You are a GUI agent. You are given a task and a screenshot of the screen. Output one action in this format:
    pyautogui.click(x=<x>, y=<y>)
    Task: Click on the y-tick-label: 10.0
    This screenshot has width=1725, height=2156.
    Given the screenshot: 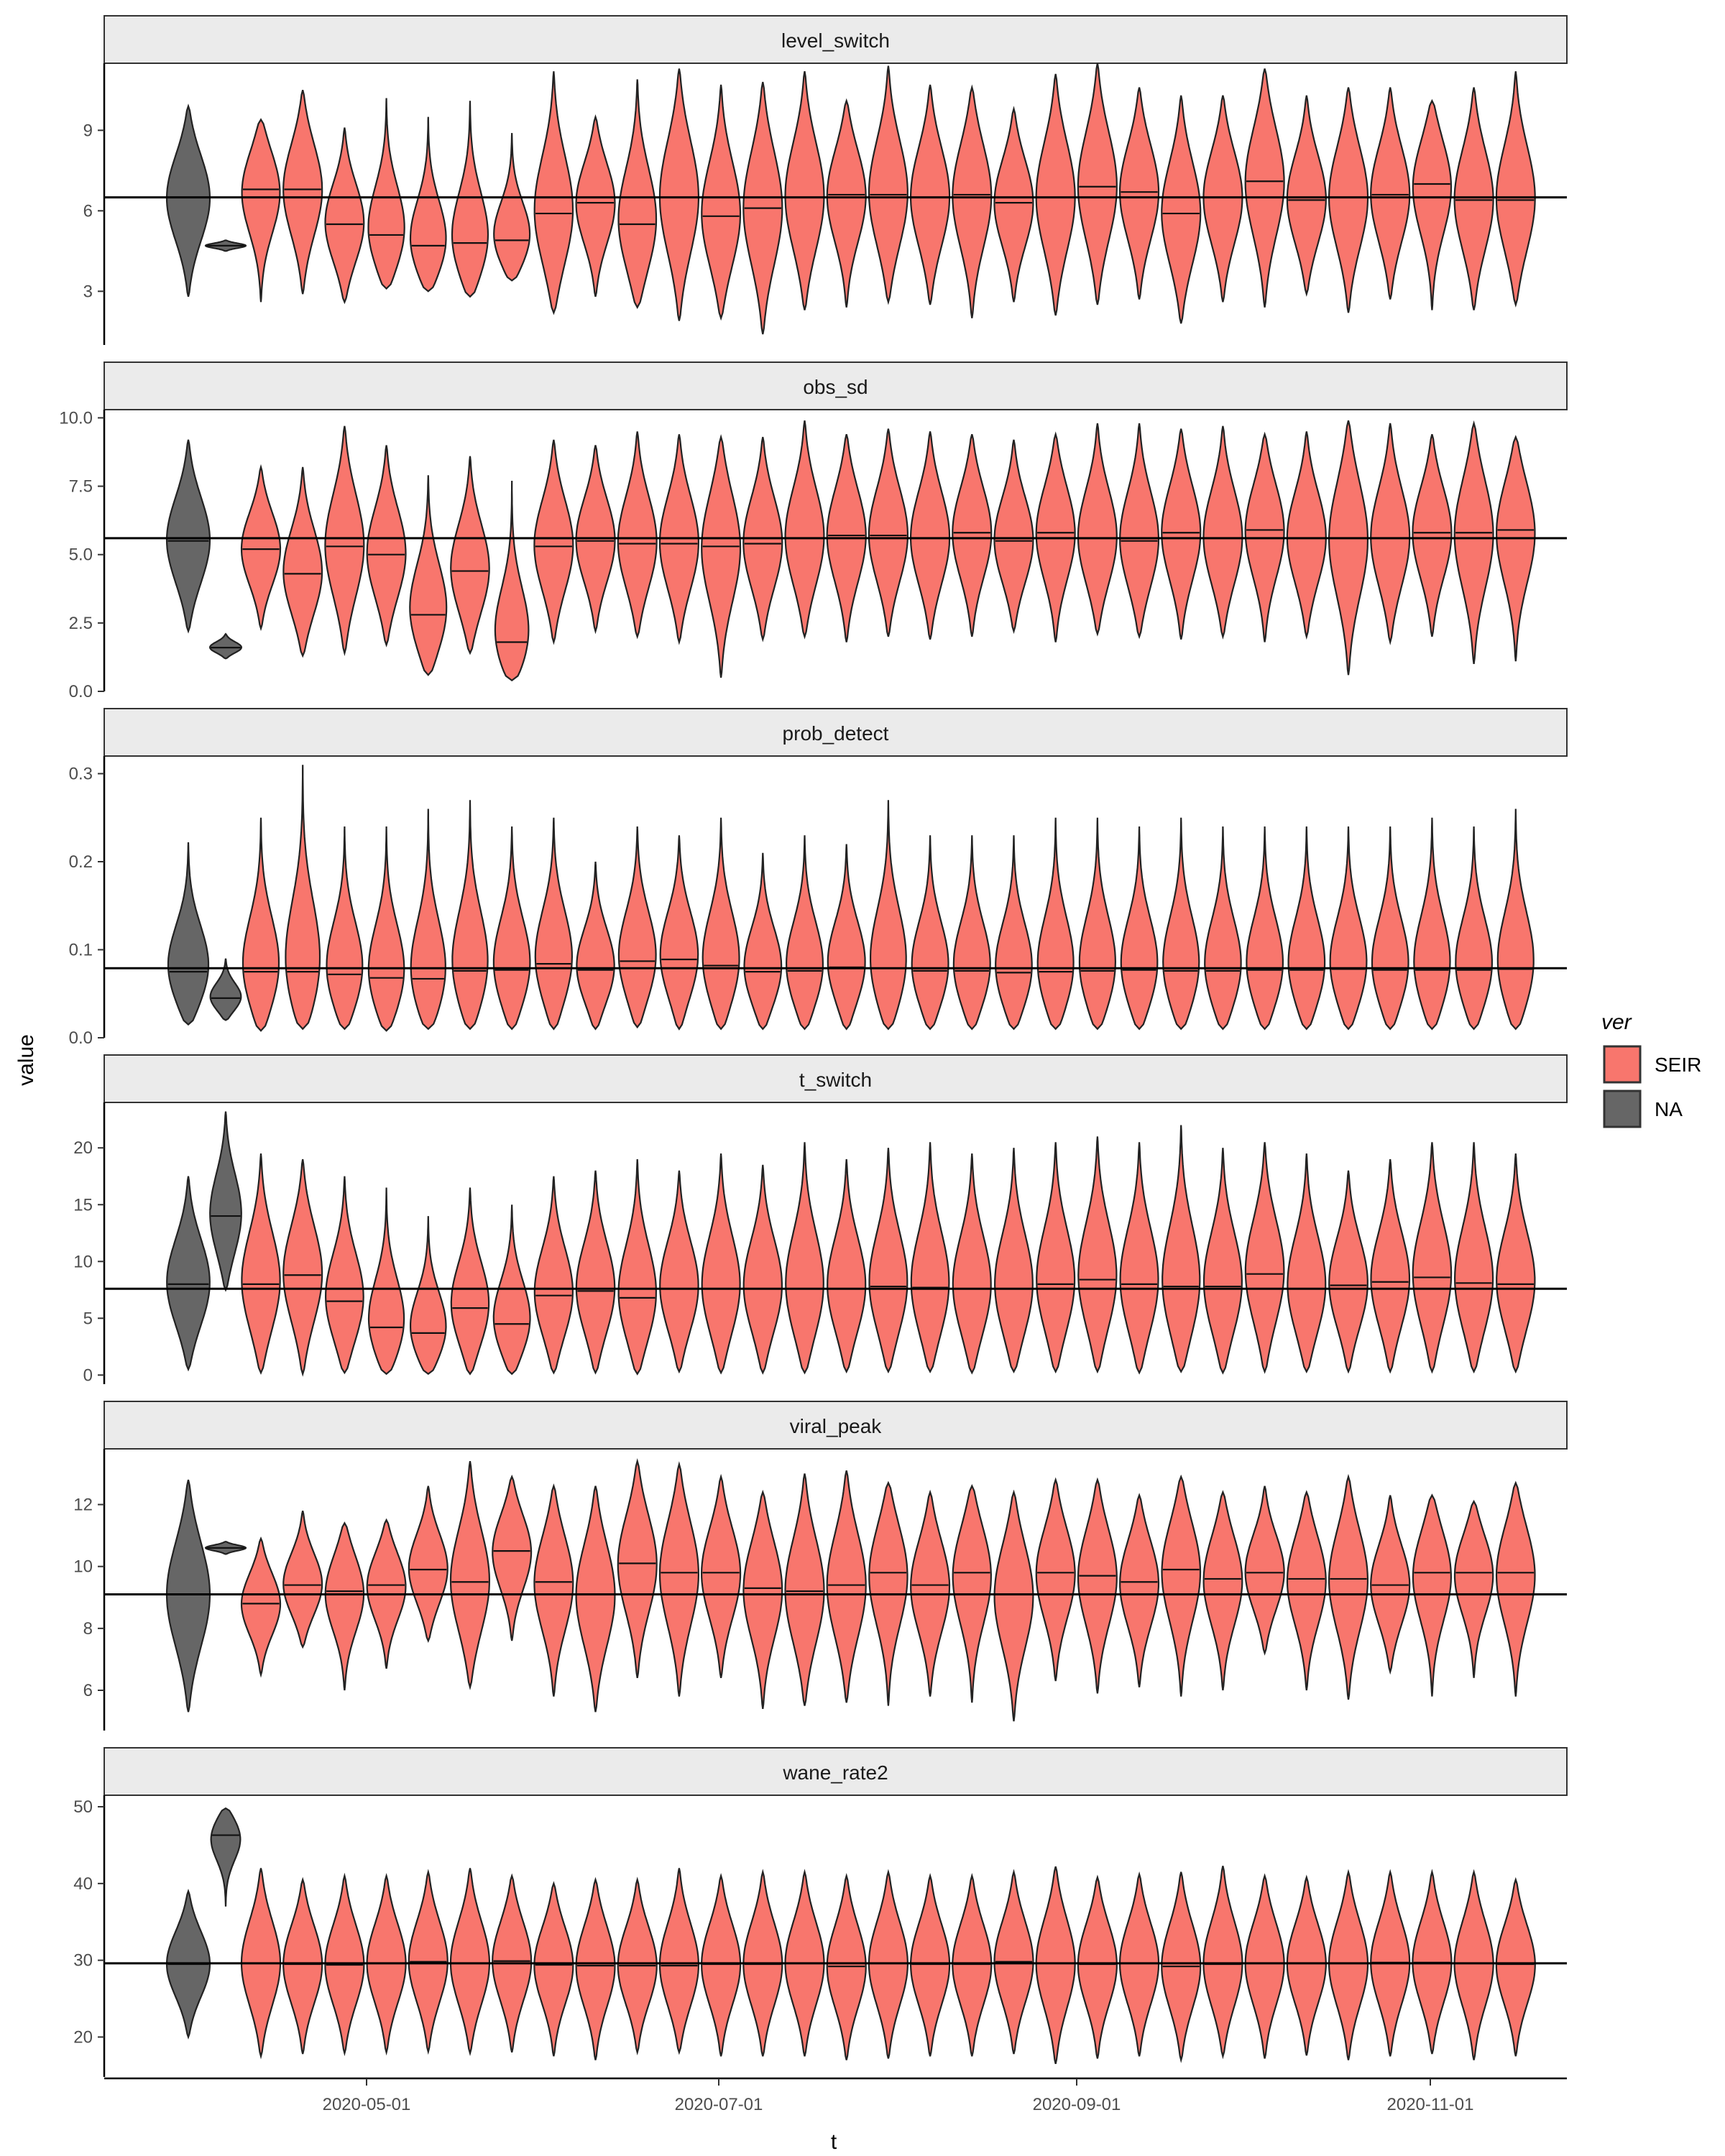 What is the action you would take?
    pyautogui.click(x=76, y=418)
    